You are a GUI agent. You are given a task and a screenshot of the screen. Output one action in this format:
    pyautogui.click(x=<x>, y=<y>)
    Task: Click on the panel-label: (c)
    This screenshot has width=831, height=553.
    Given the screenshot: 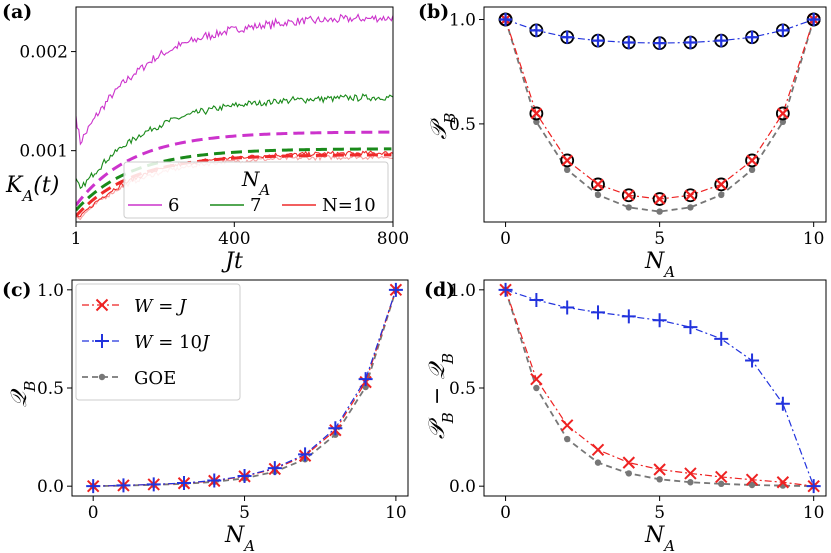 What is the action you would take?
    pyautogui.click(x=17, y=290)
    